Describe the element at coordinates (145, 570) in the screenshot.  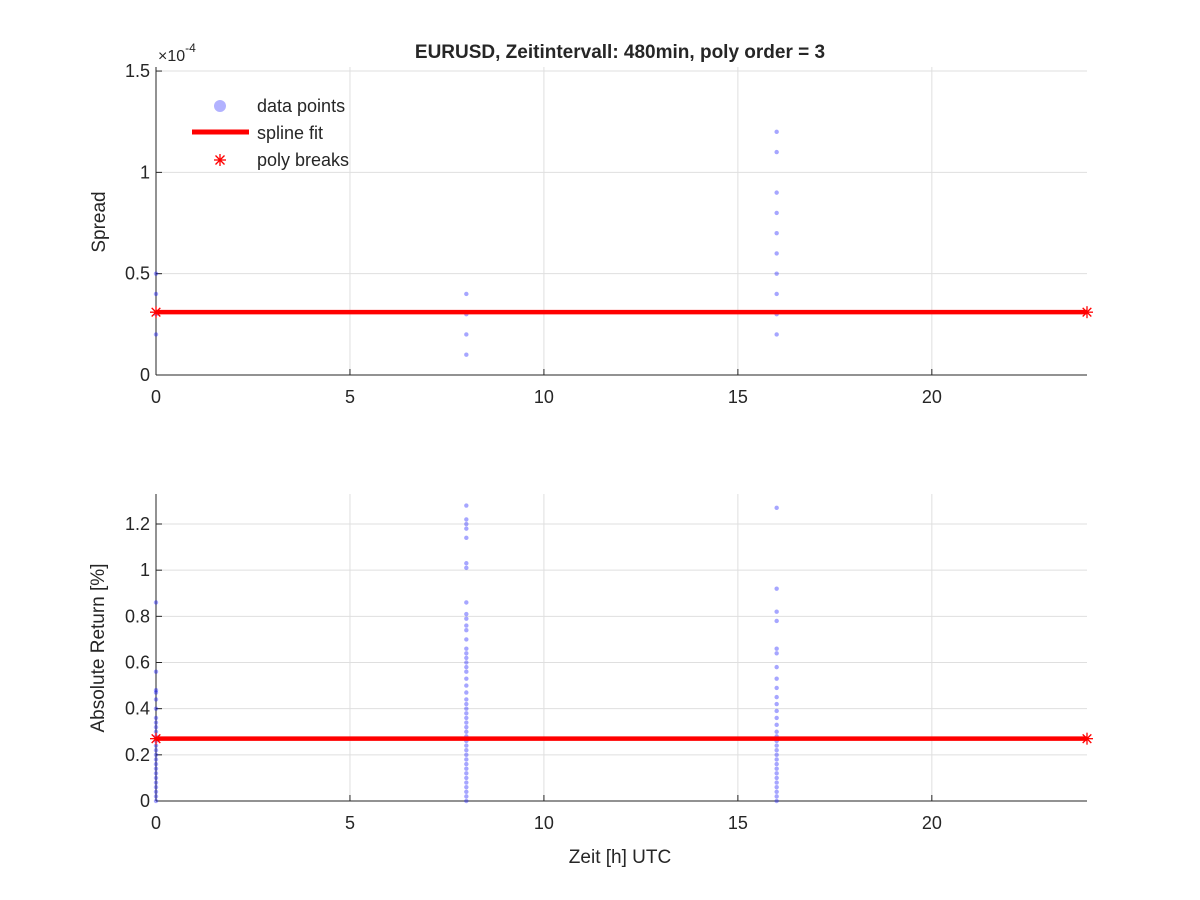
I see `y-tick-label: 1` at that location.